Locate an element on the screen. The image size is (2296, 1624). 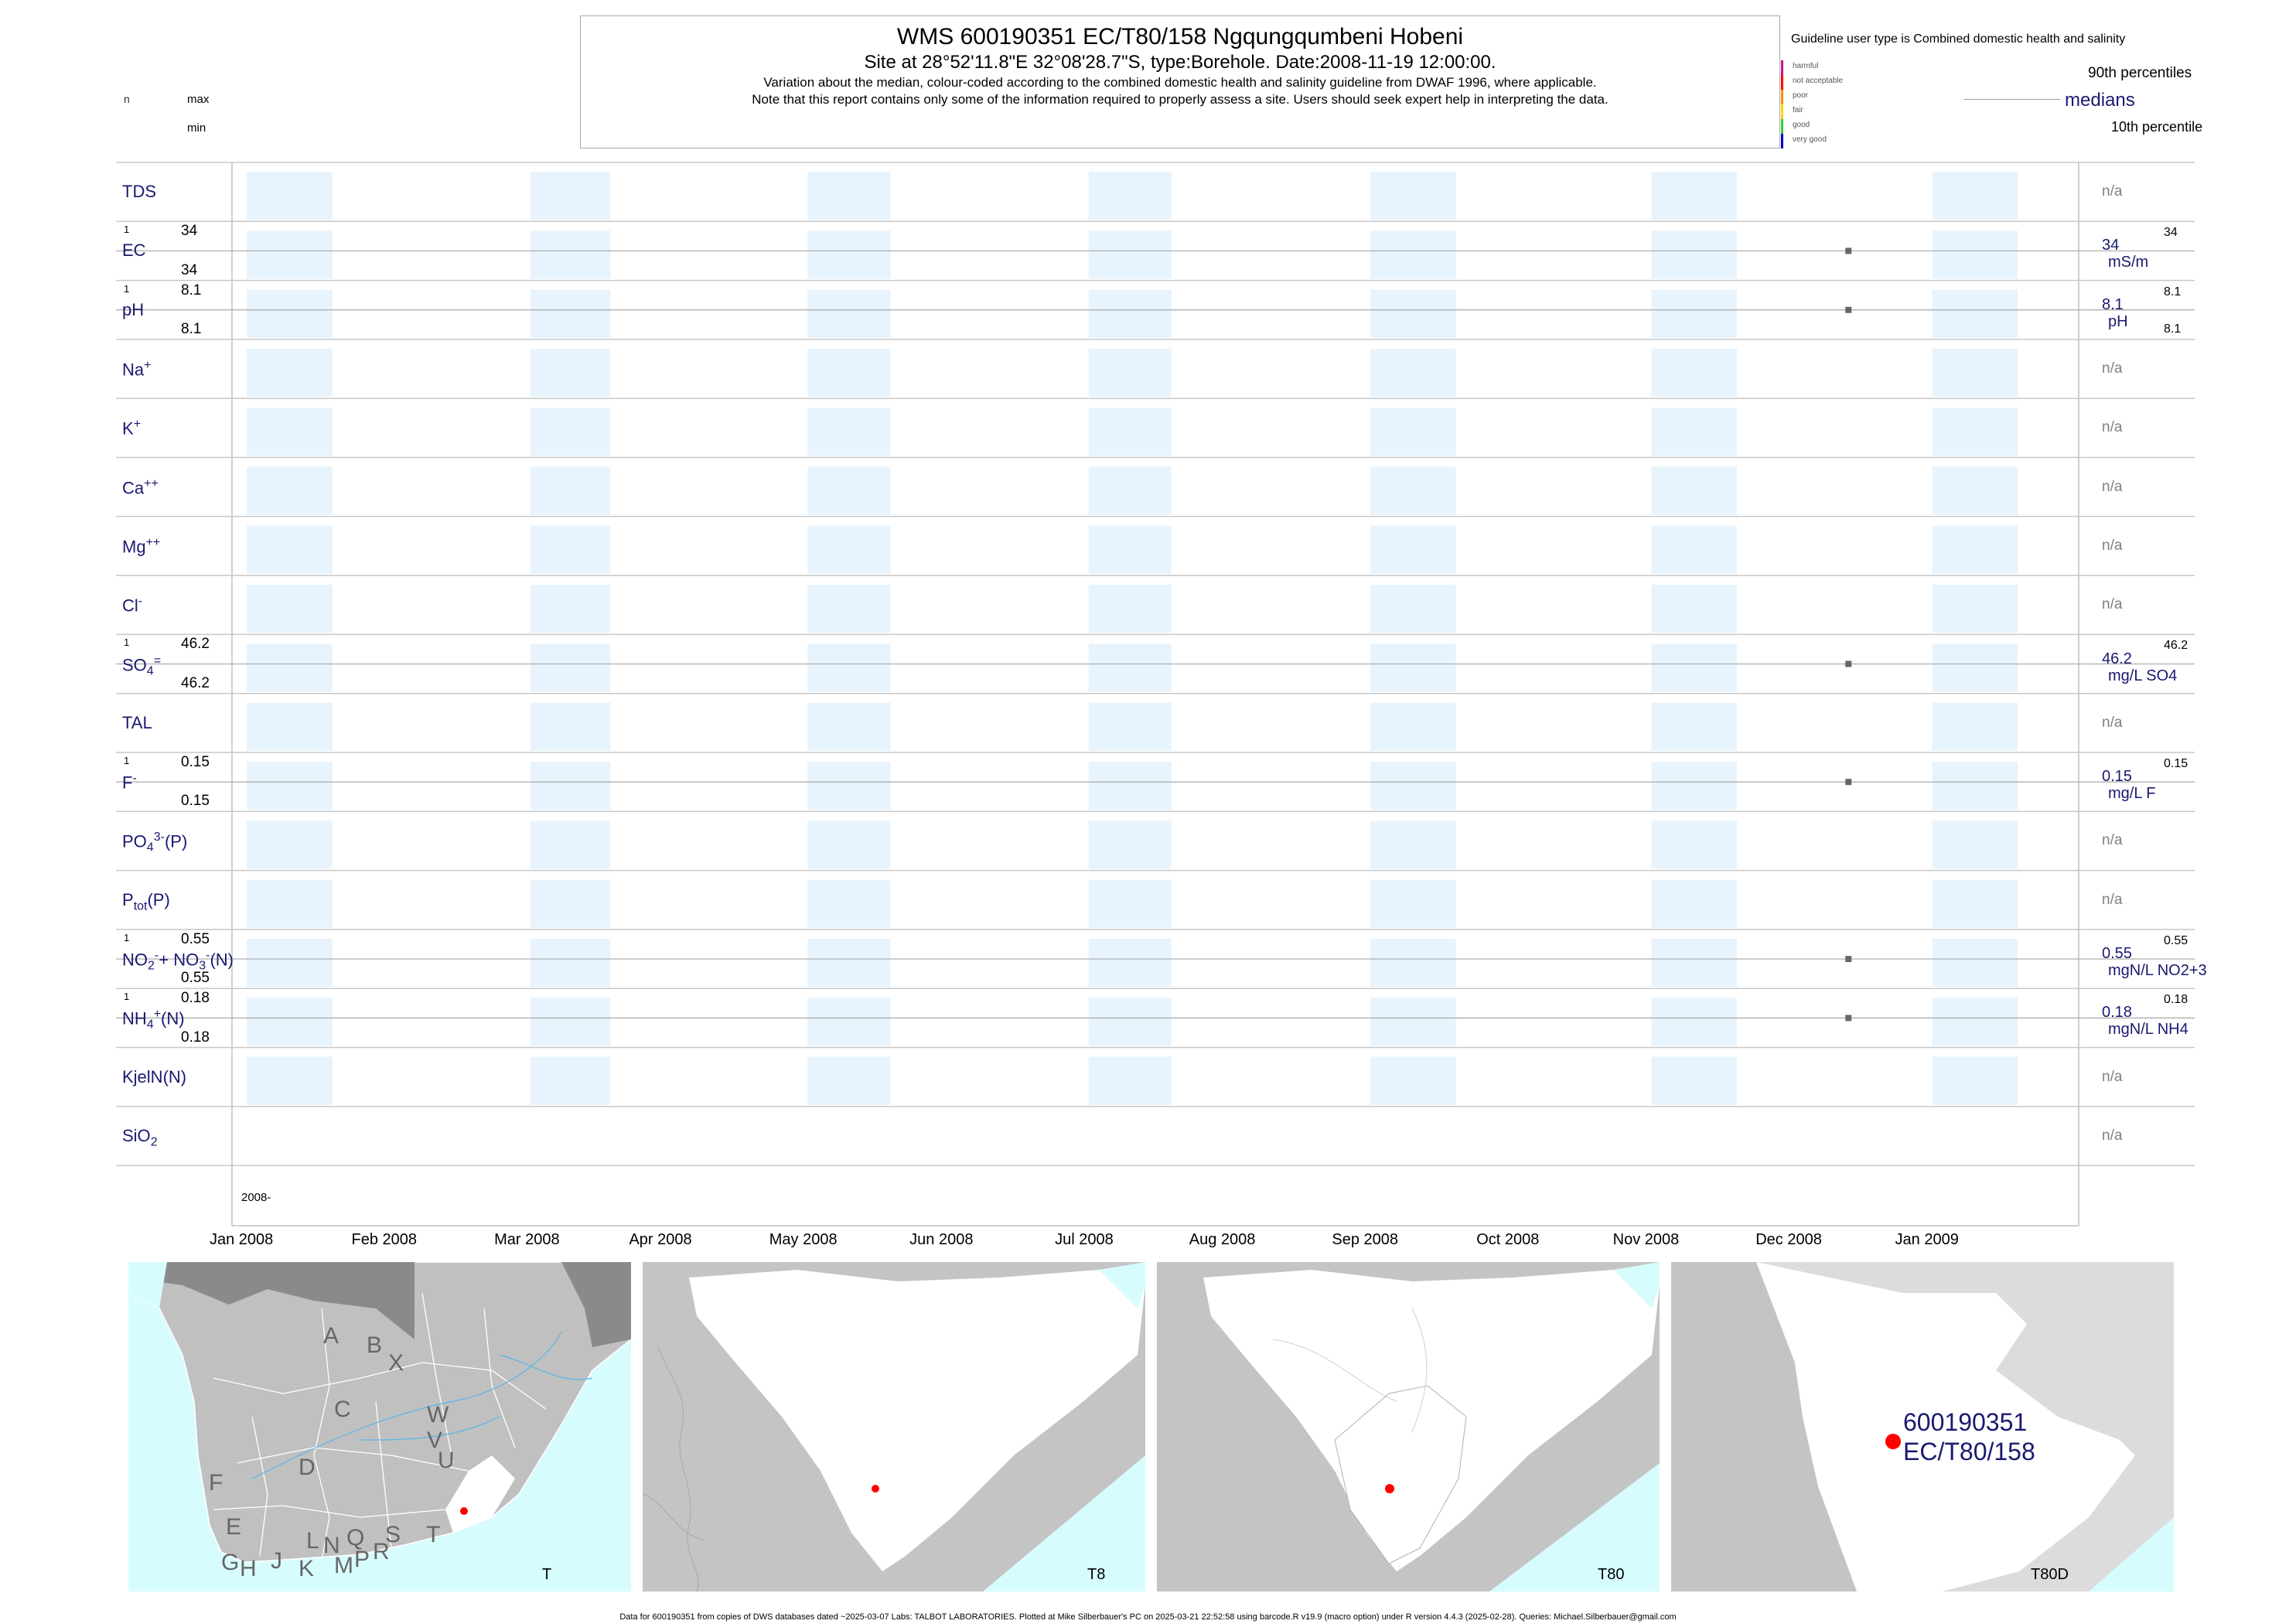
map-t-region-N: N is located at coordinates (331, 1545).